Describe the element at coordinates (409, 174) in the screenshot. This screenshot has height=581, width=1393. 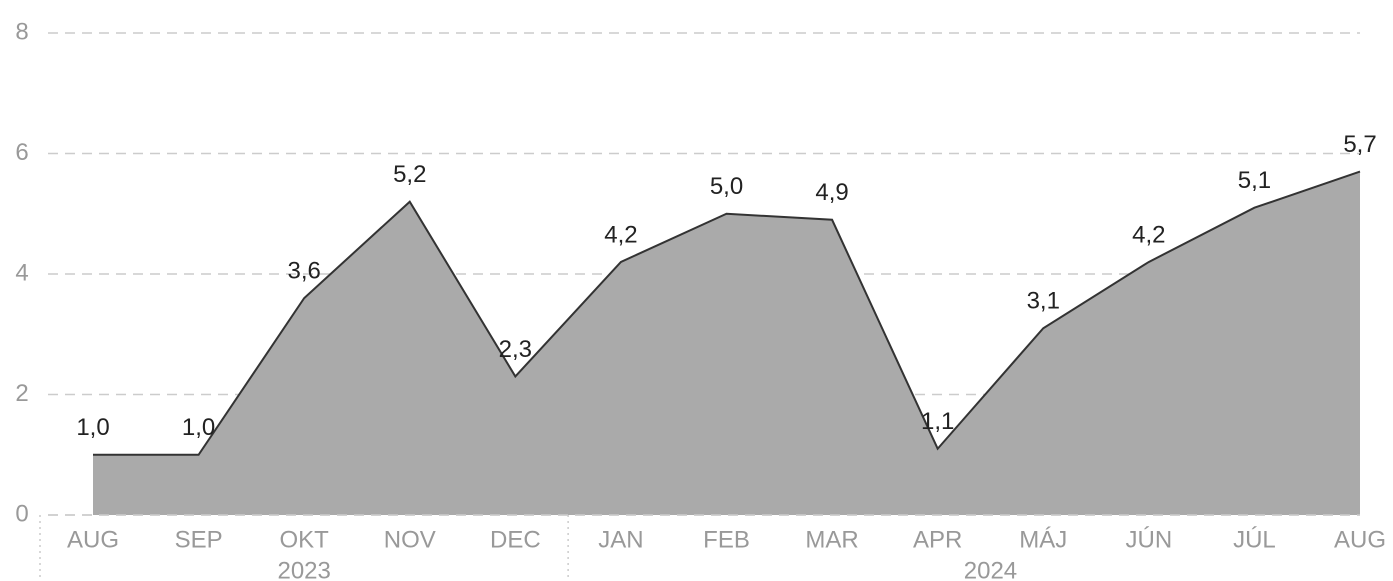
I see `value-label: 5,2` at that location.